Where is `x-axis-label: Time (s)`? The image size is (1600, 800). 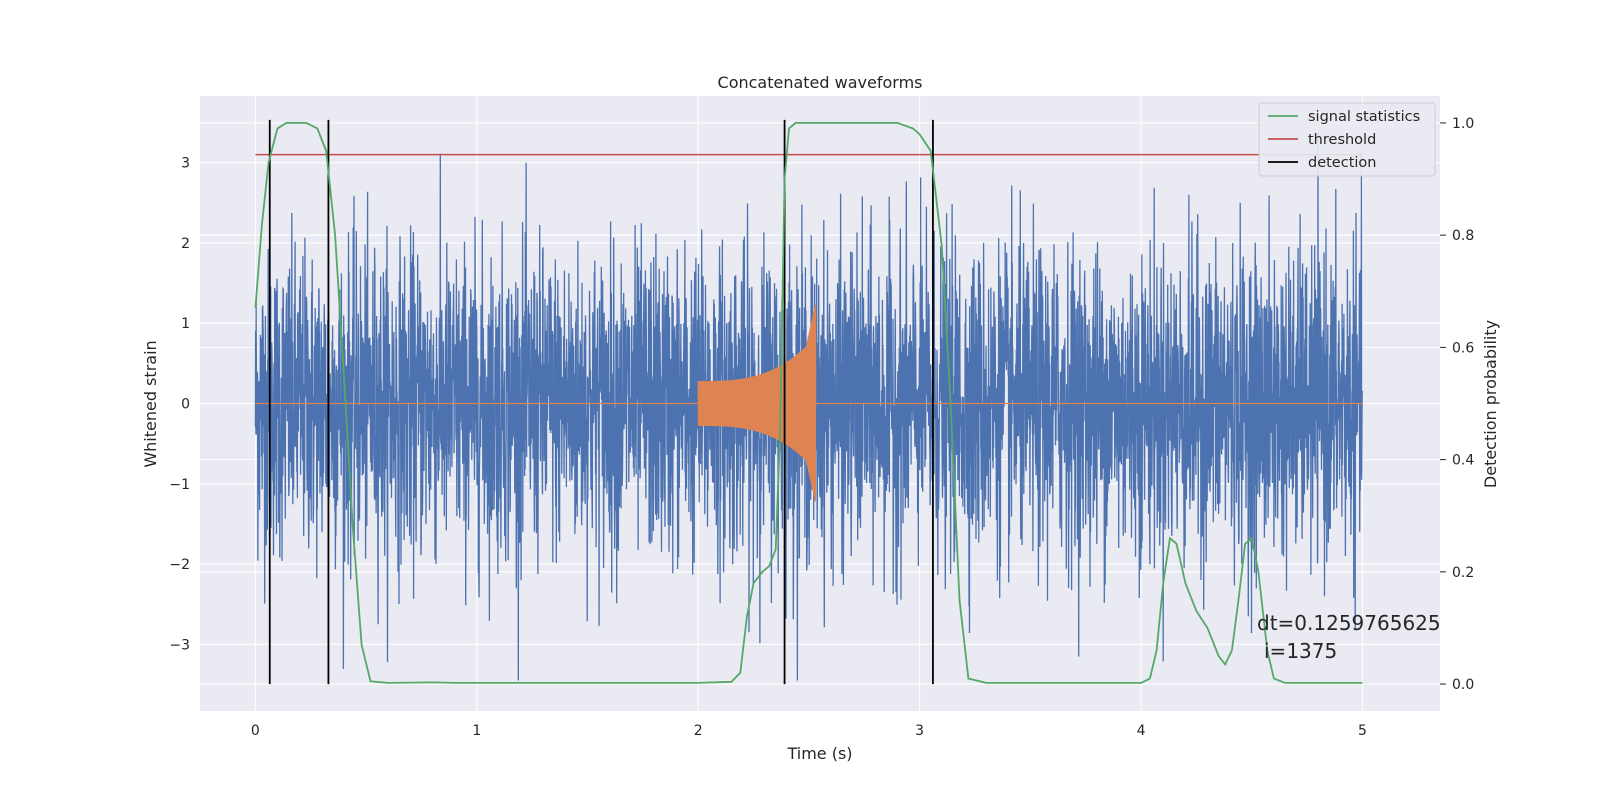
x-axis-label: Time (s) is located at coordinates (819, 753).